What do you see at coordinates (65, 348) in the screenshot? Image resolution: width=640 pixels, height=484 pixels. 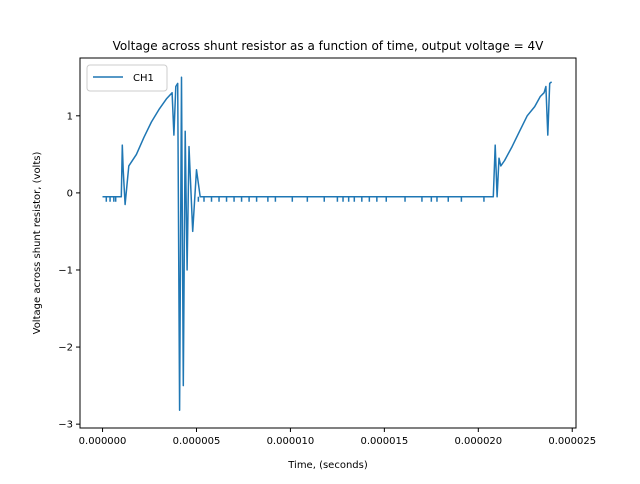 I see `y-tick-label: −2` at bounding box center [65, 348].